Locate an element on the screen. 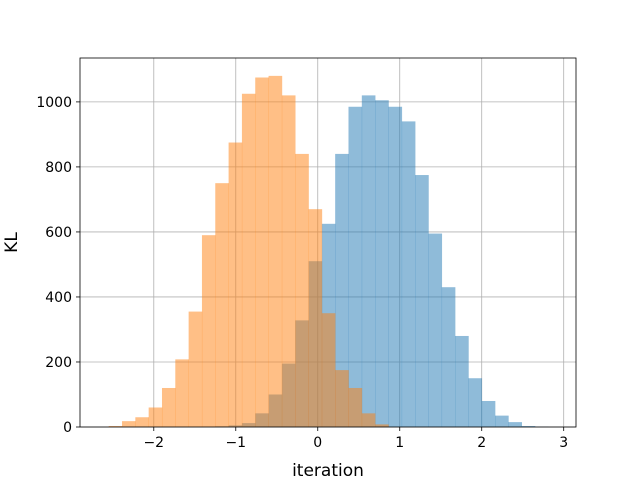 The width and height of the screenshot is (640, 480). y-tick-label: 400 is located at coordinates (58, 298).